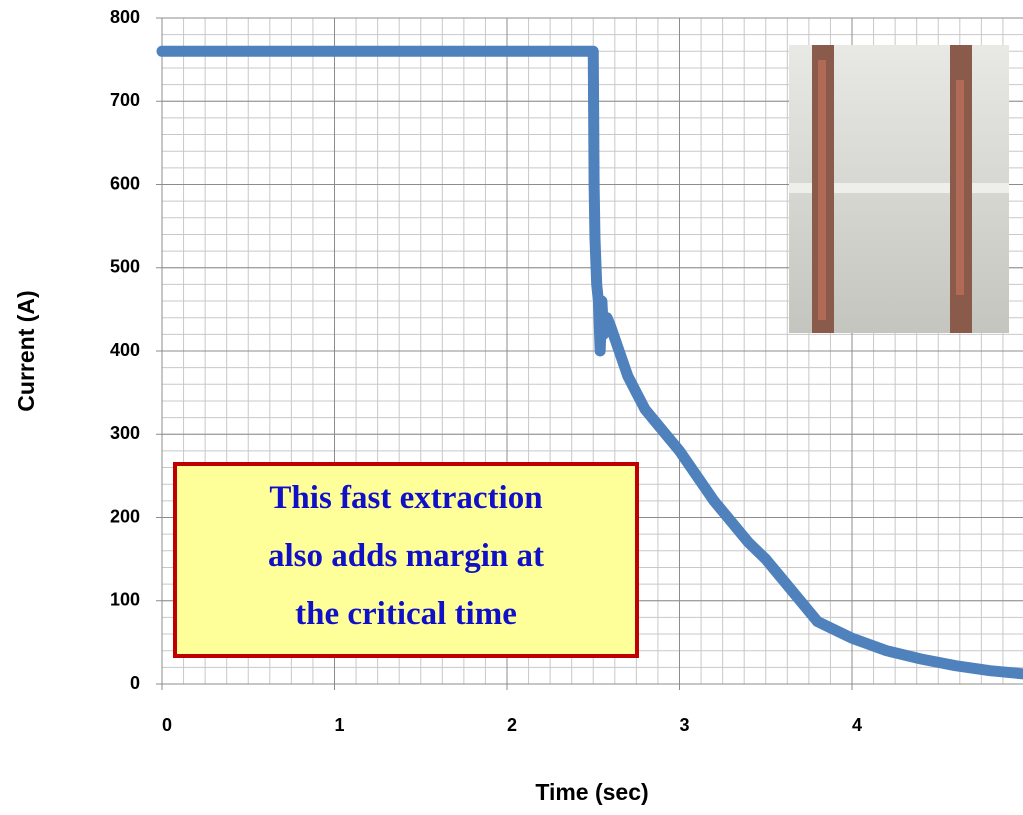  Describe the element at coordinates (339, 725) in the screenshot. I see `x-tick-label: 1` at that location.